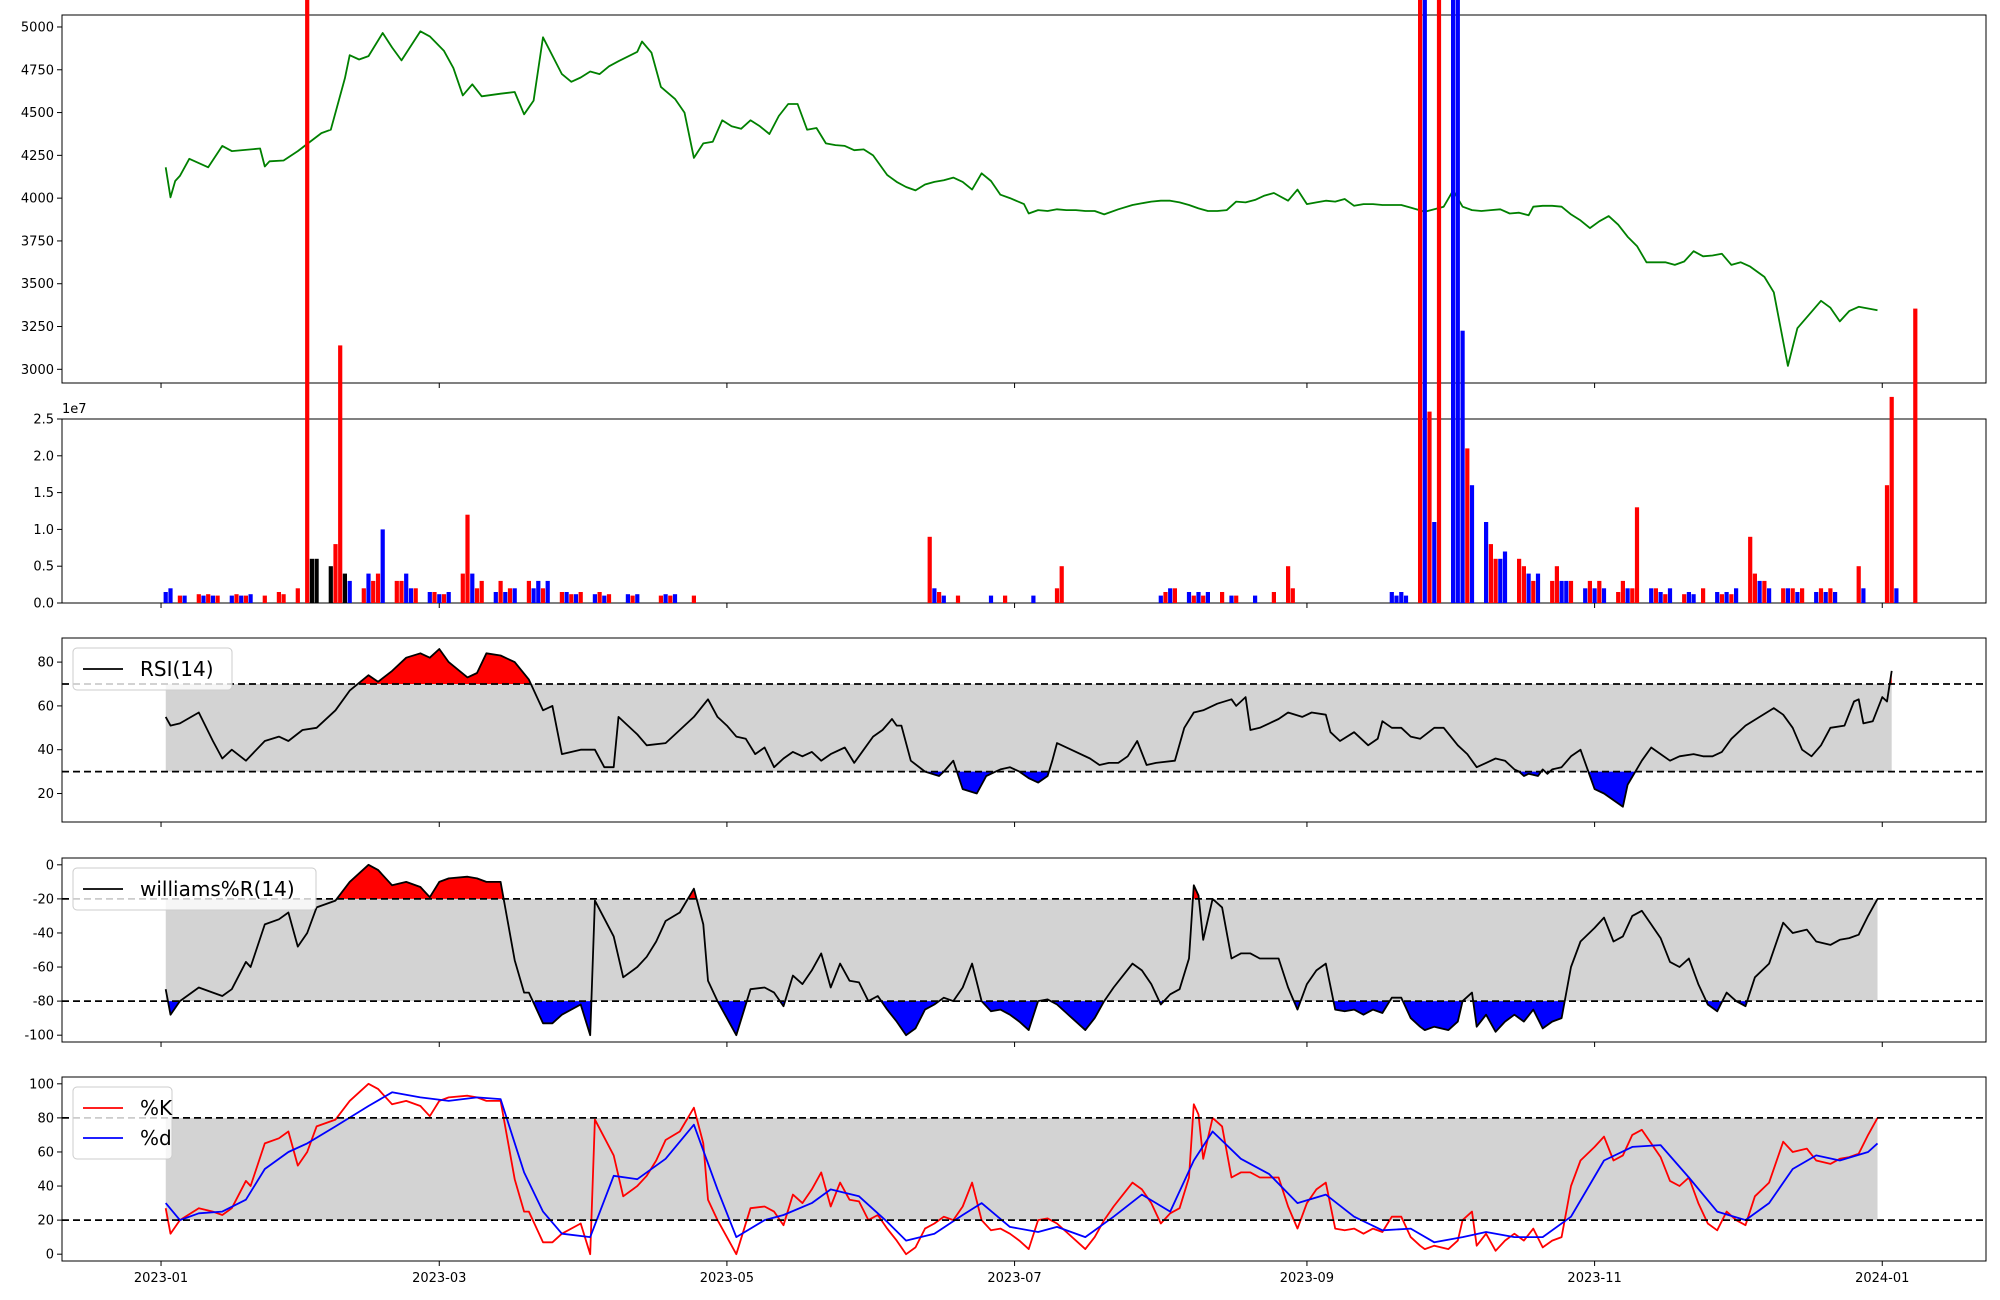  What do you see at coordinates (45, 750) in the screenshot?
I see `y-tick-label: 40` at bounding box center [45, 750].